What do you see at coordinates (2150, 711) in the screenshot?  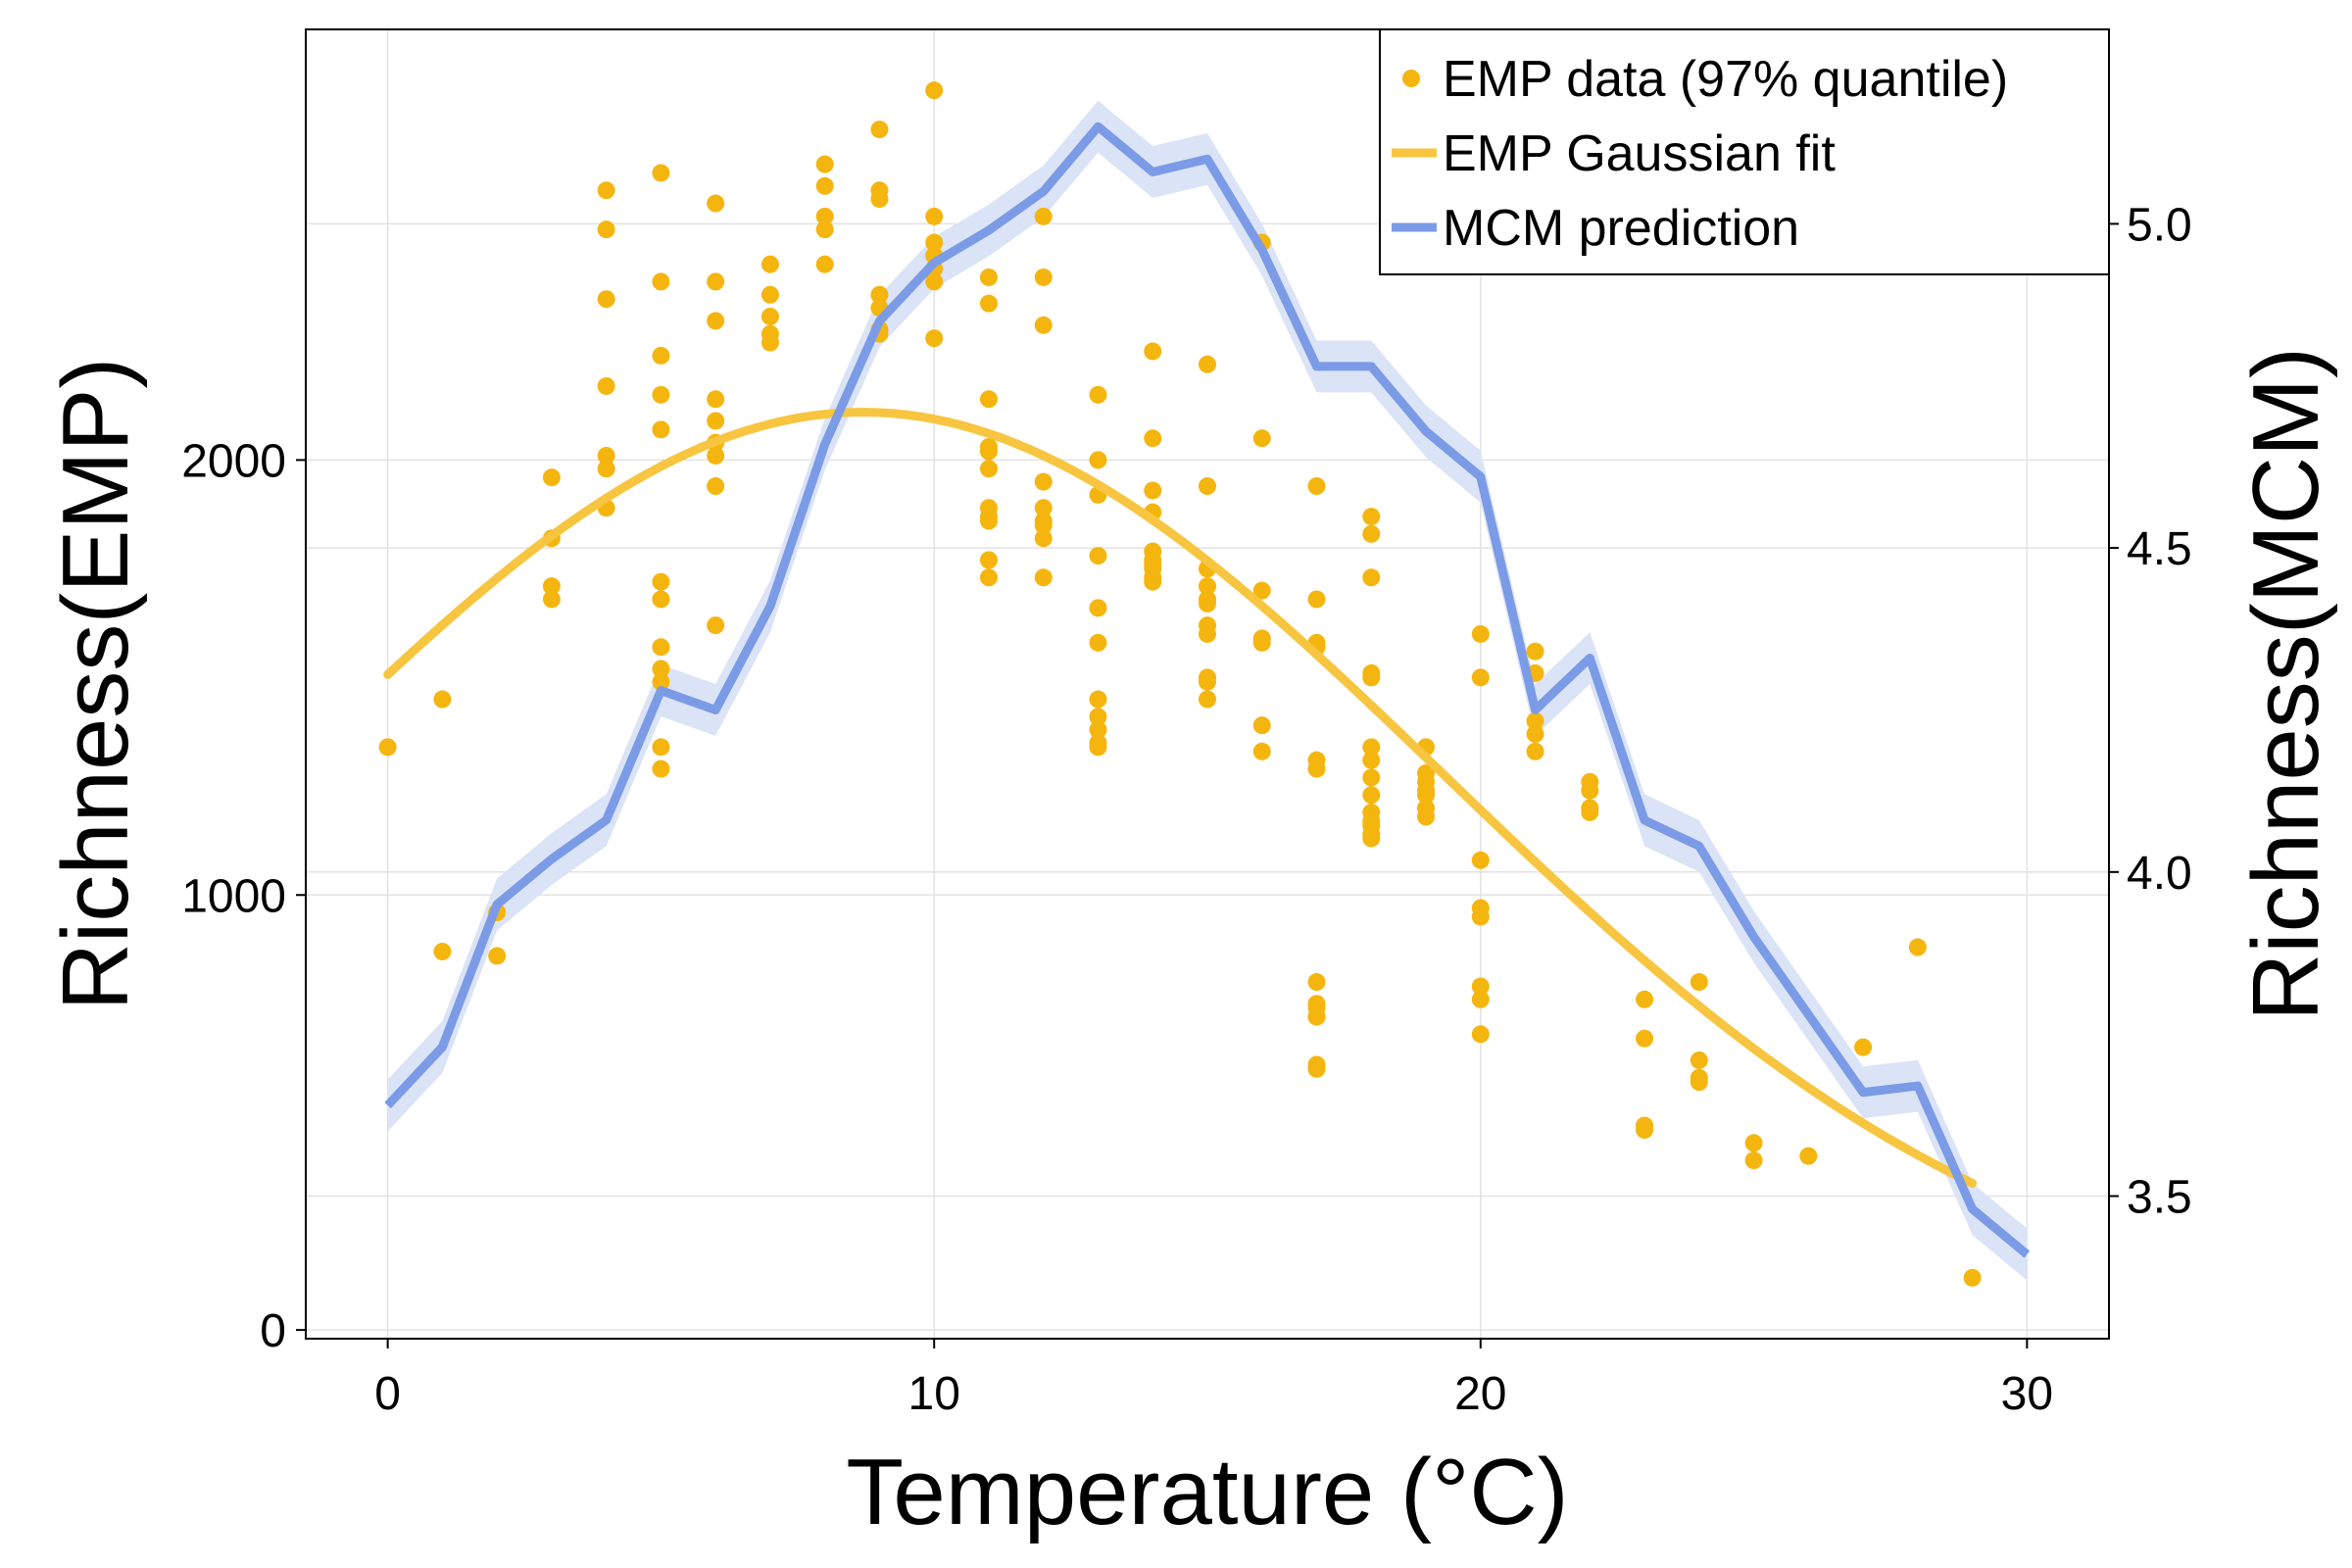 I see `y-right-axis-ticks: 3.5 4.0 4.5 5.0` at bounding box center [2150, 711].